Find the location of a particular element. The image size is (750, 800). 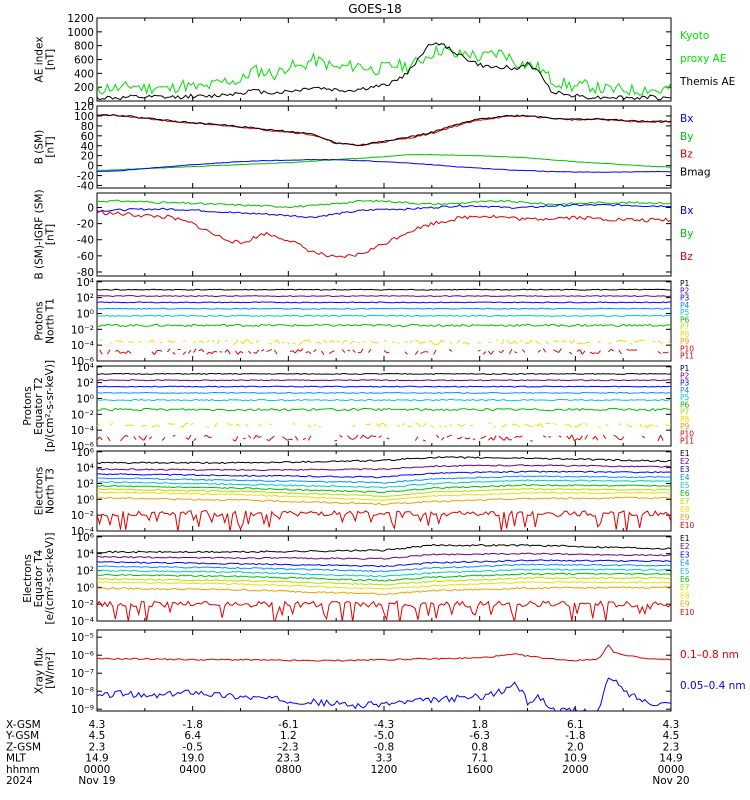

y-axis-label: [nT] is located at coordinates (51, 146).